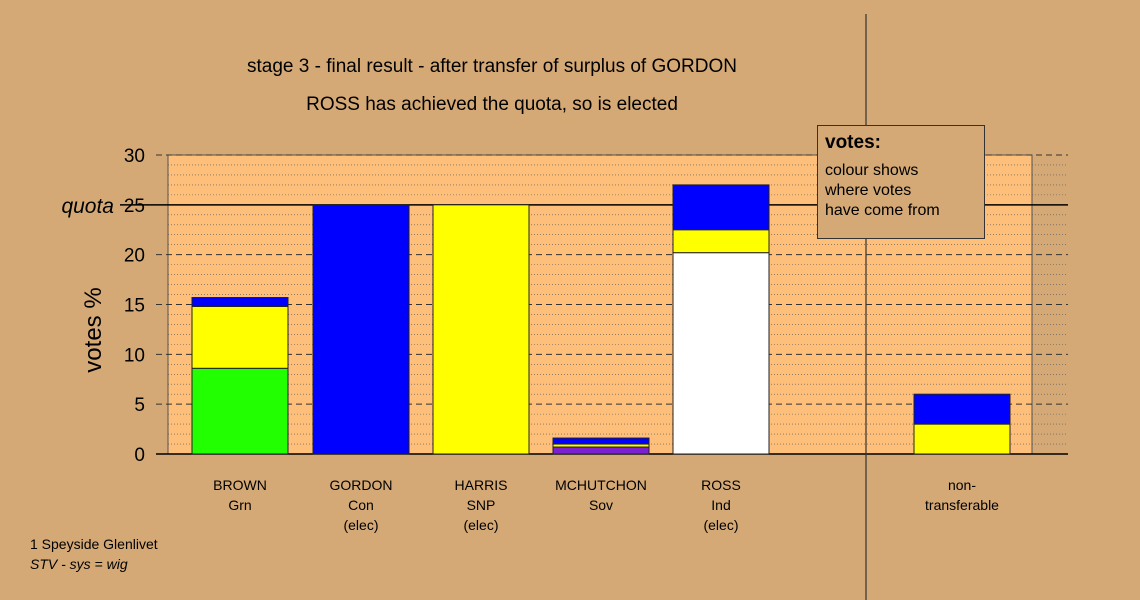 This screenshot has width=1140, height=600. Describe the element at coordinates (87, 206) in the screenshot. I see `quota-label: quota` at that location.